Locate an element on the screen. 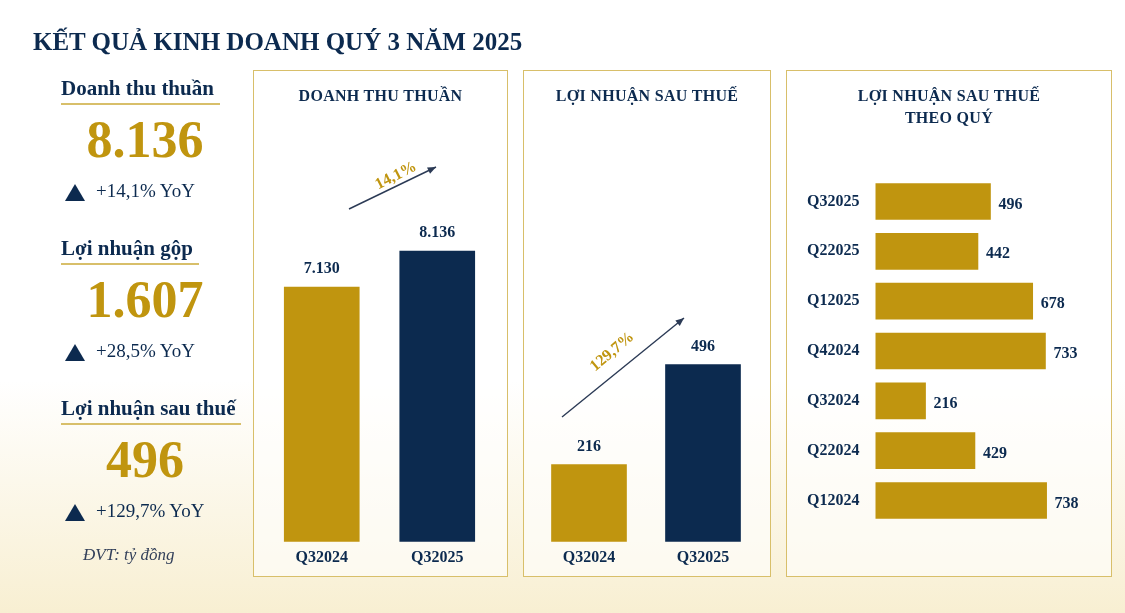 This screenshot has width=1125, height=613. y-tick-label: Q22024 is located at coordinates (833, 449).